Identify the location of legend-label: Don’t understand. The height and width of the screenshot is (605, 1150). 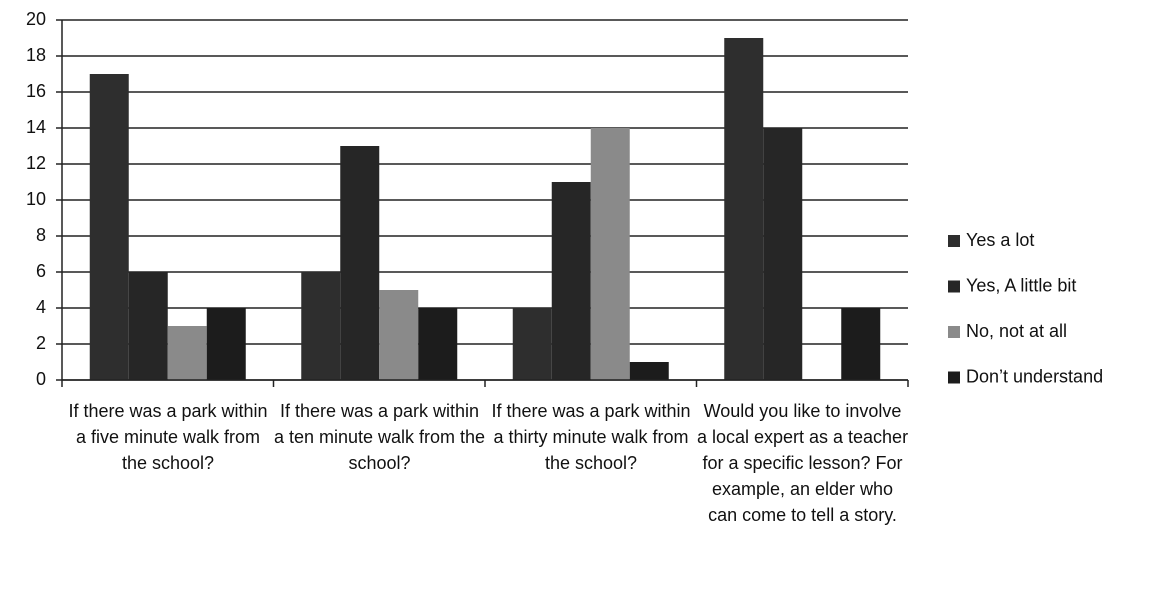
(1034, 376).